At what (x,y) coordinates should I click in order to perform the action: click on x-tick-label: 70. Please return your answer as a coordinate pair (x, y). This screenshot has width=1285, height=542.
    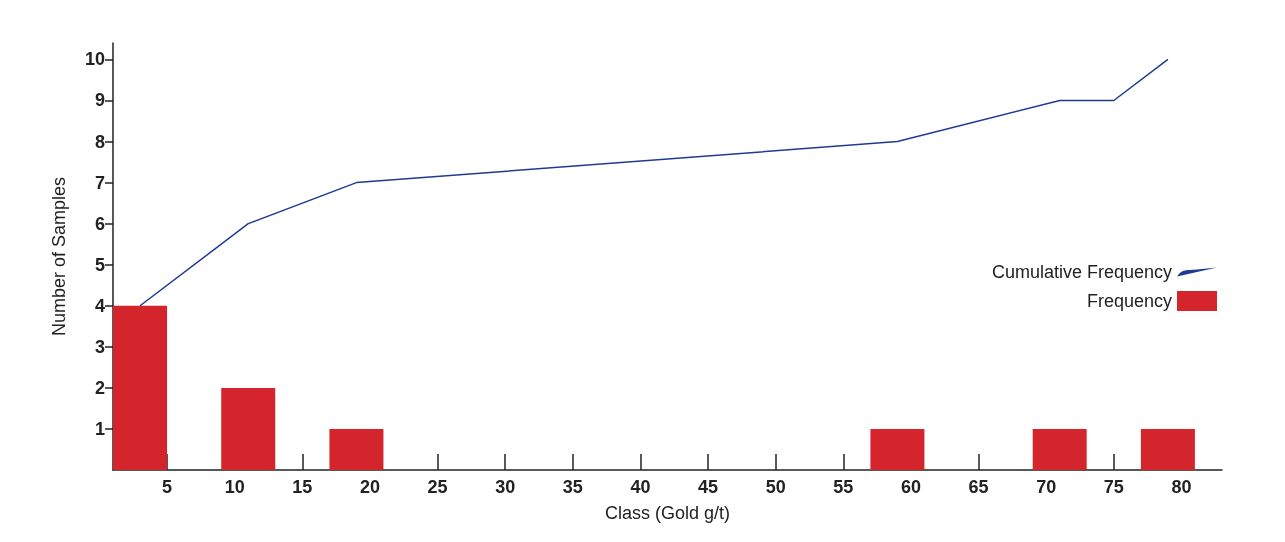
    Looking at the image, I should click on (1046, 487).